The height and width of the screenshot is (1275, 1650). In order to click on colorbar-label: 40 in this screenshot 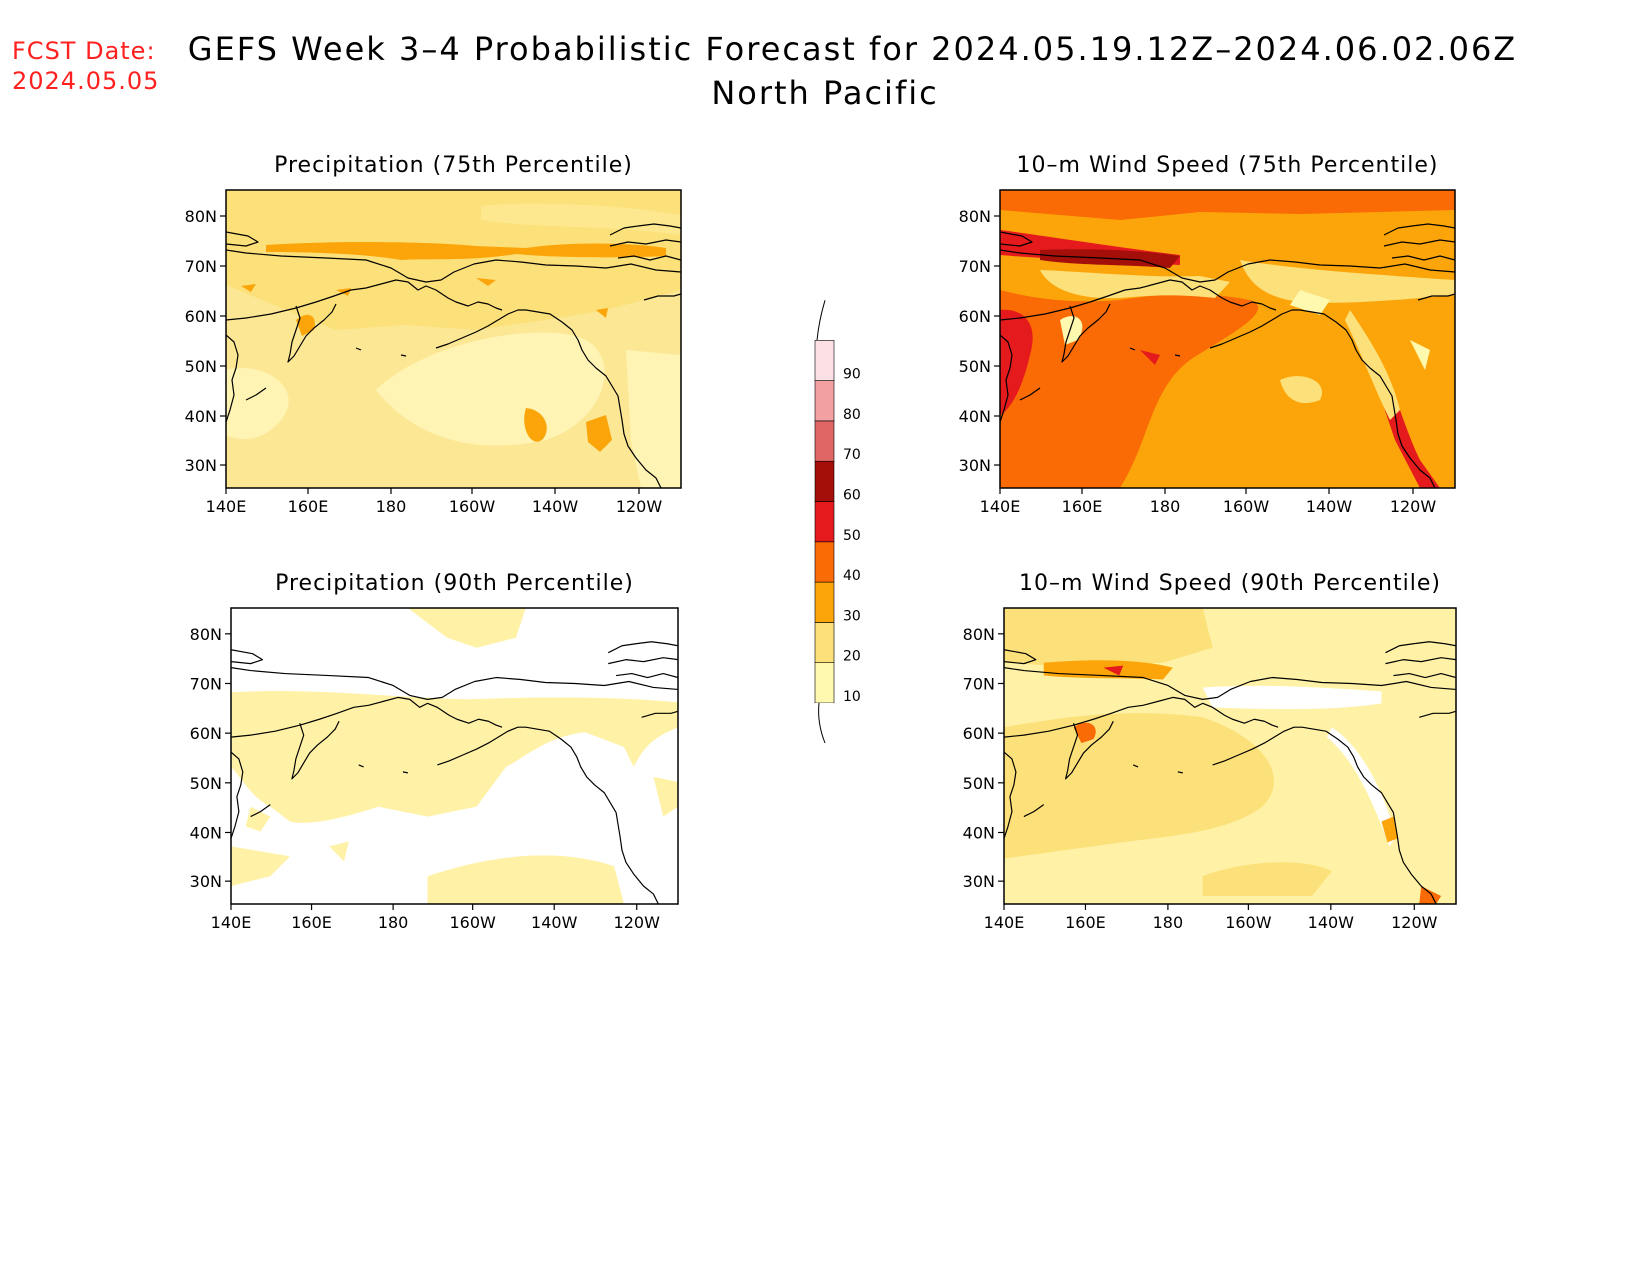, I will do `click(852, 576)`.